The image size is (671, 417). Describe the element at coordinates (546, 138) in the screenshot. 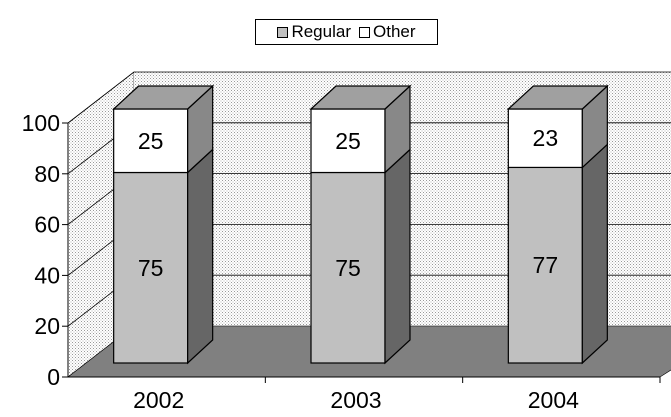

I see `data-label-other-2004: 23` at that location.